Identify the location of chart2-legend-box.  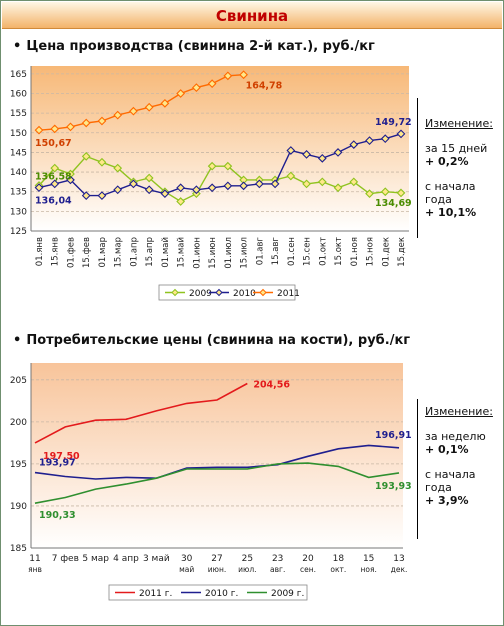
(208, 592).